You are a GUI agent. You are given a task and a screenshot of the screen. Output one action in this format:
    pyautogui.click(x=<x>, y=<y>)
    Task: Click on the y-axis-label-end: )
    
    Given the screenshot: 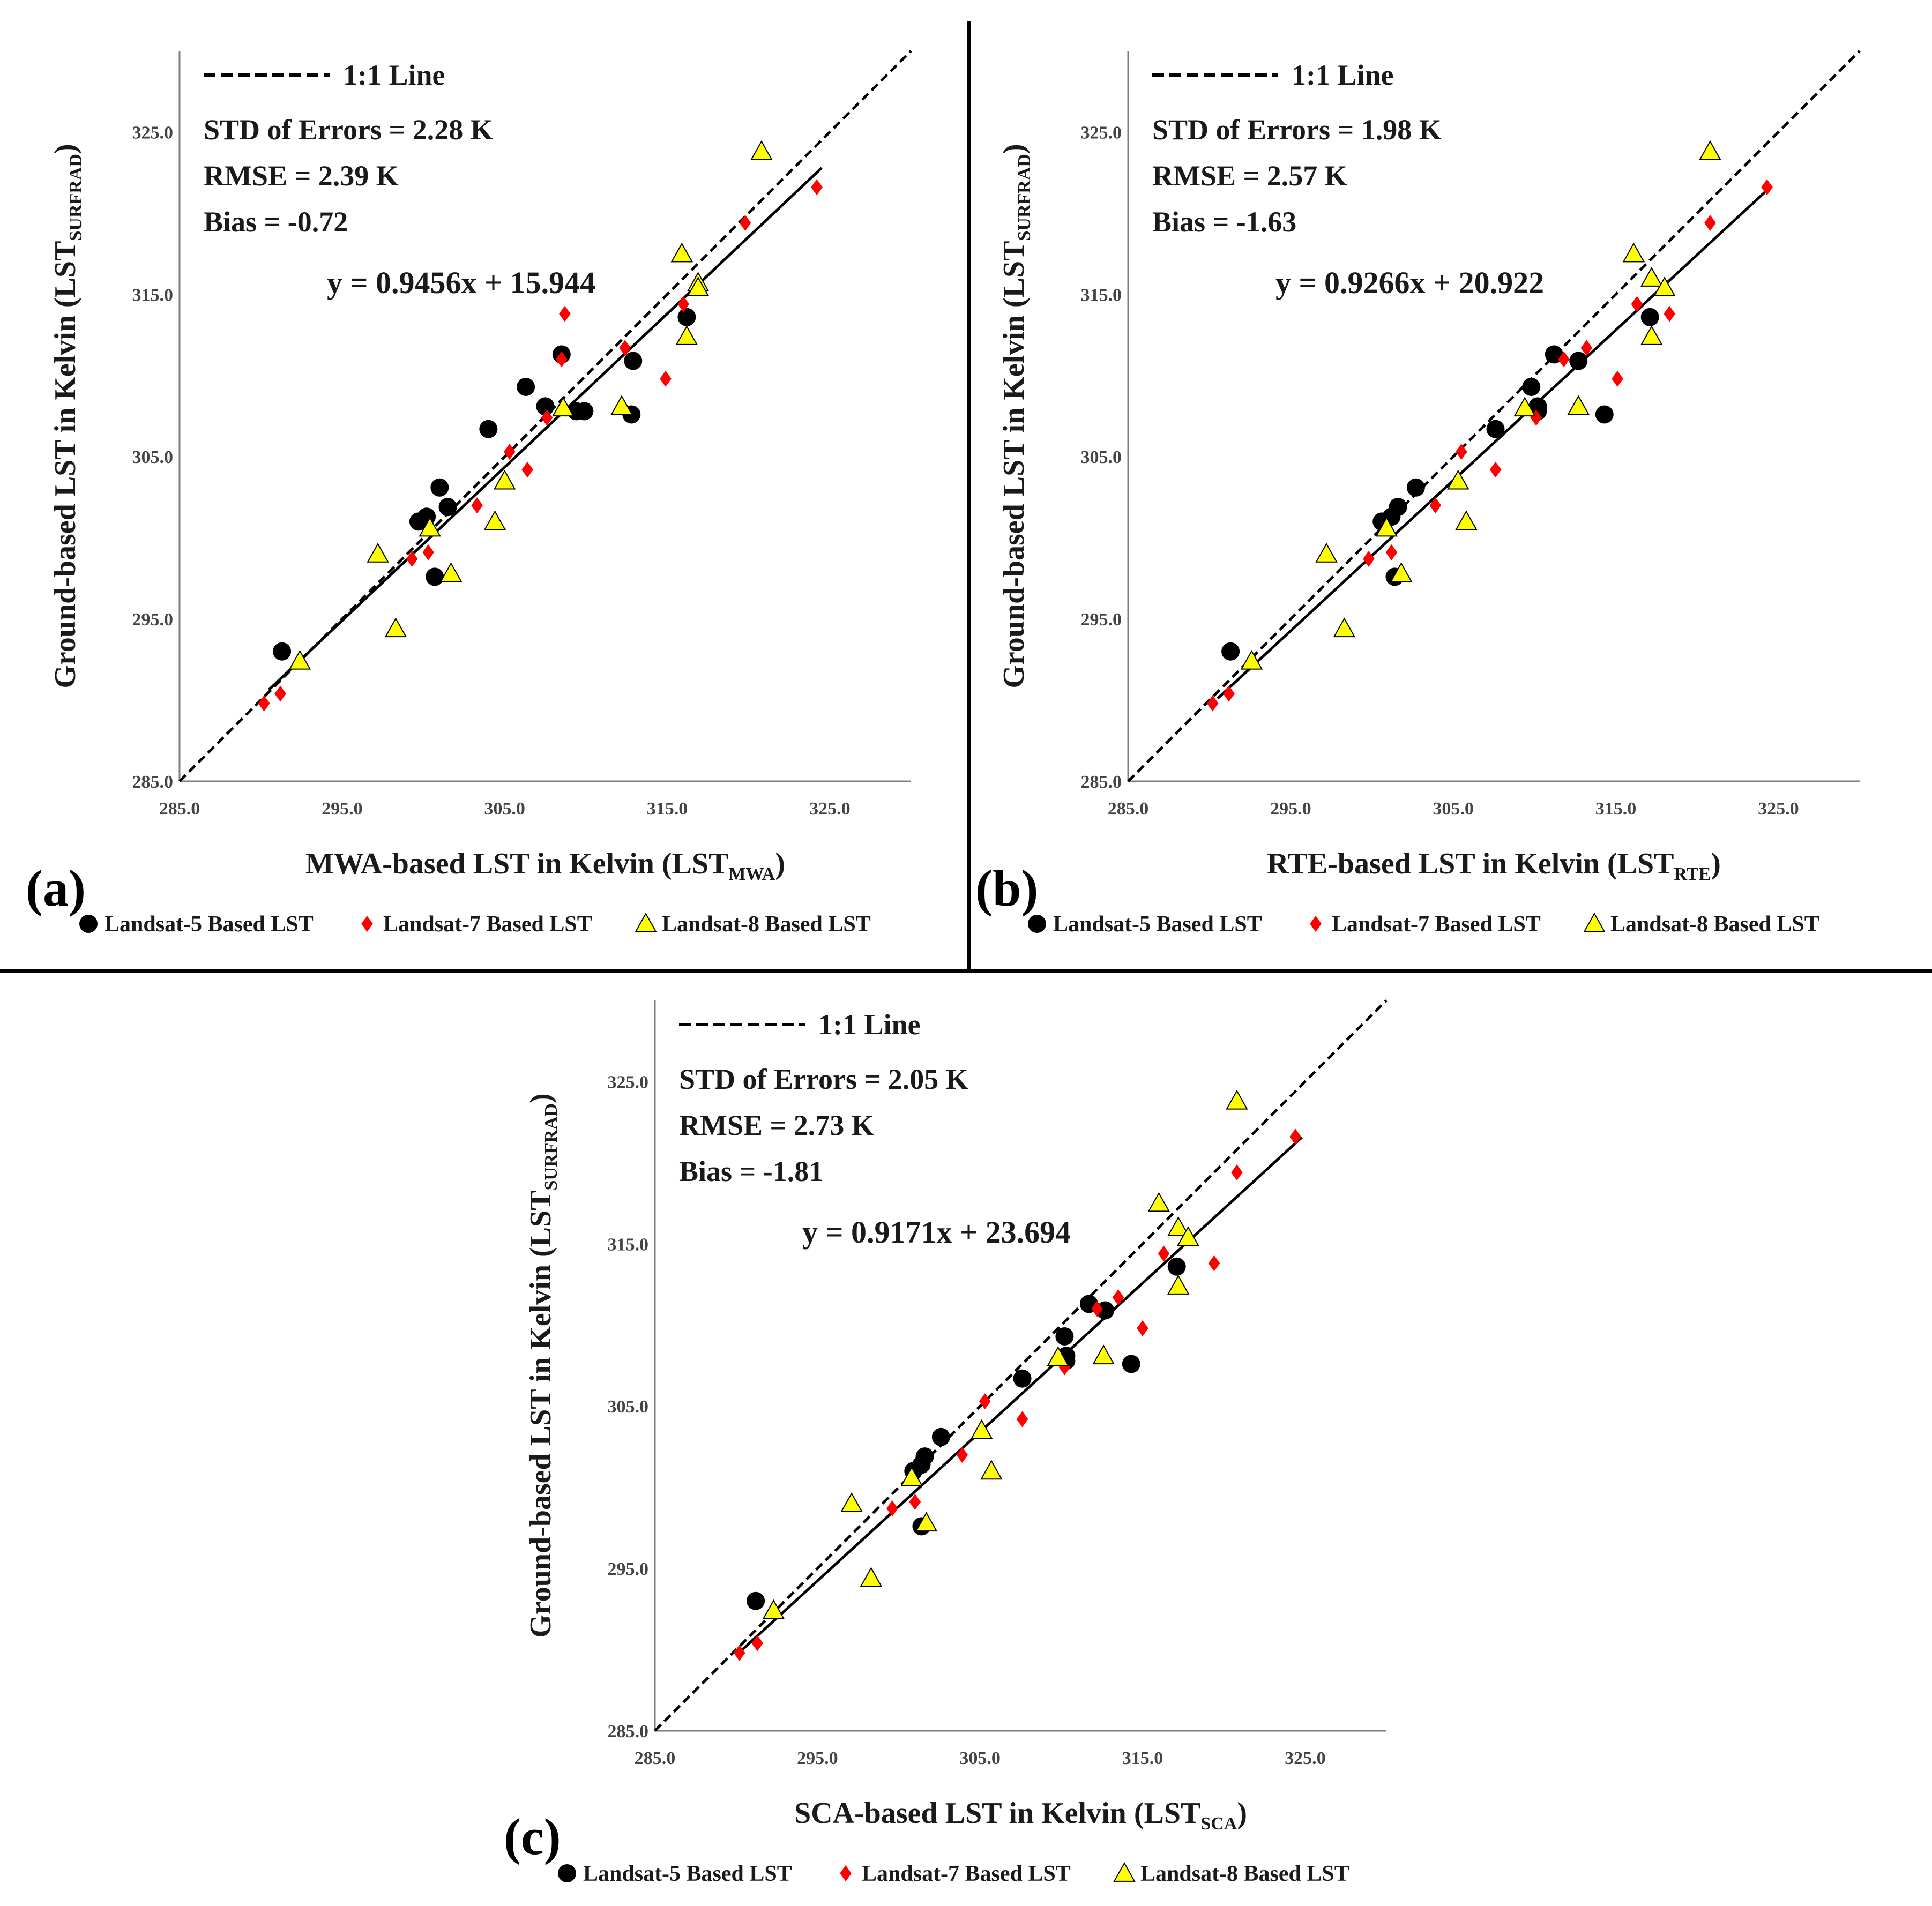 What is the action you would take?
    pyautogui.click(x=65, y=149)
    